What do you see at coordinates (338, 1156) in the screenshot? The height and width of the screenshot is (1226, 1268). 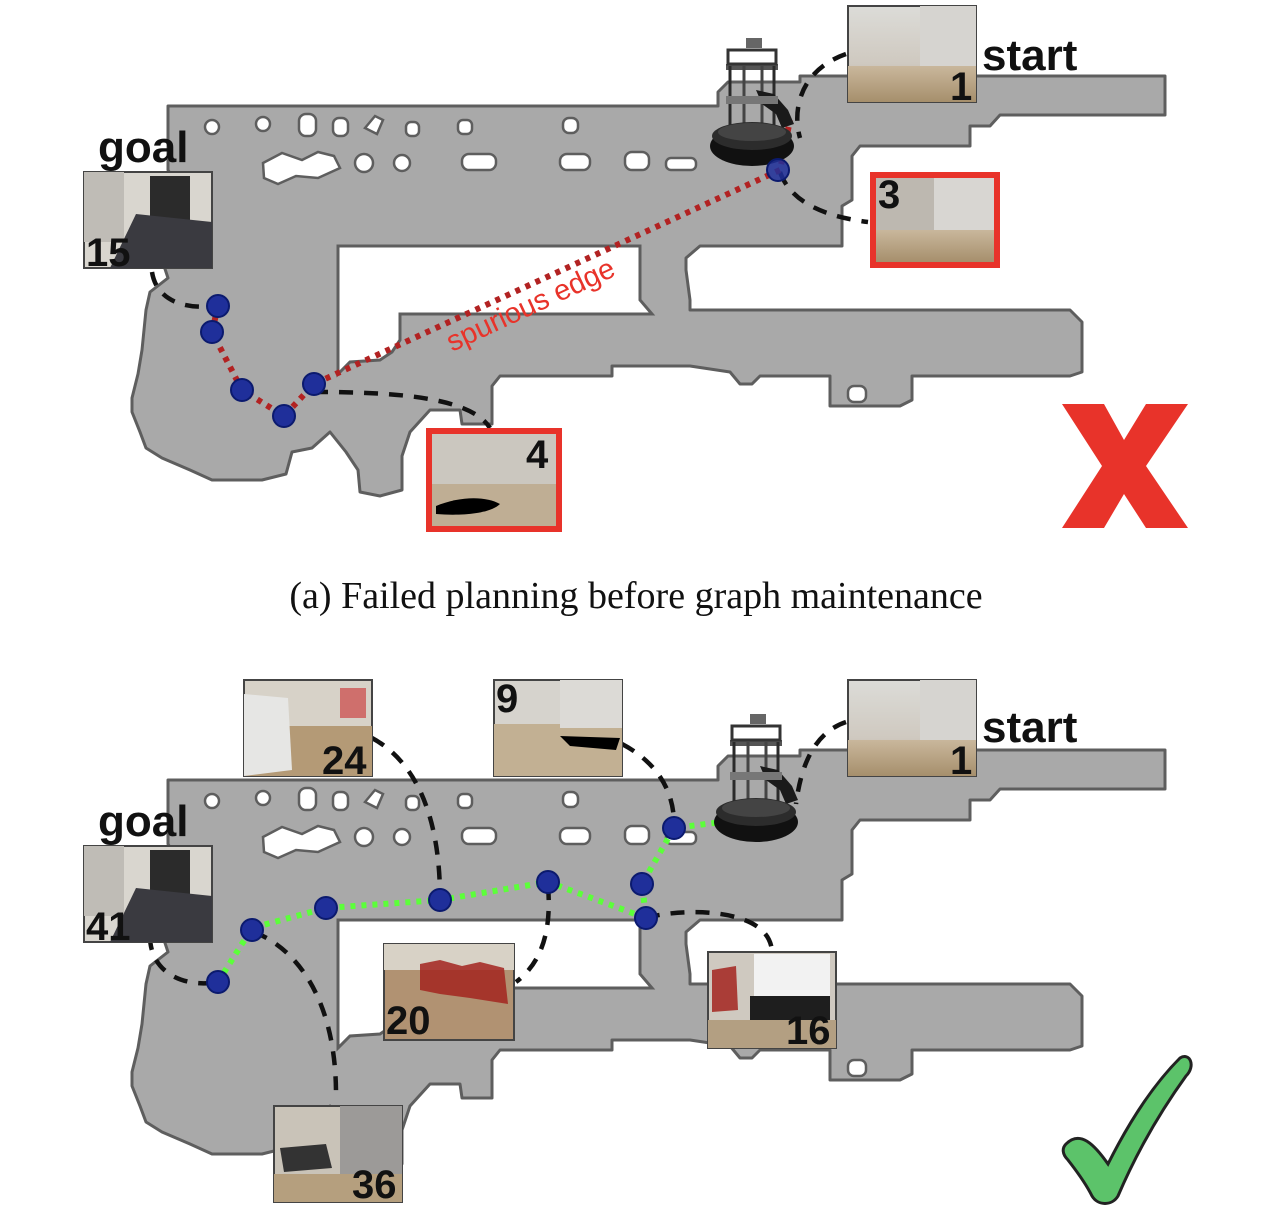 I see `frame-36: 36` at bounding box center [338, 1156].